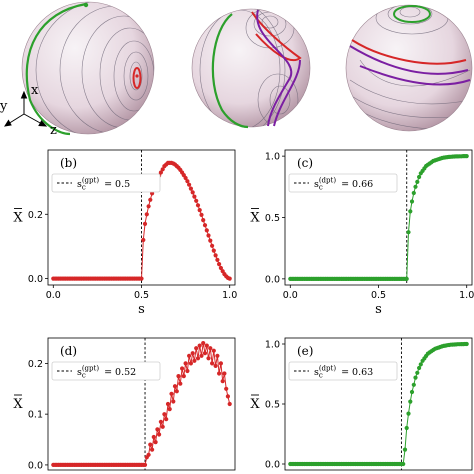 Image resolution: width=474 pixels, height=474 pixels. I want to click on x-tick-label: 0.5, so click(141, 295).